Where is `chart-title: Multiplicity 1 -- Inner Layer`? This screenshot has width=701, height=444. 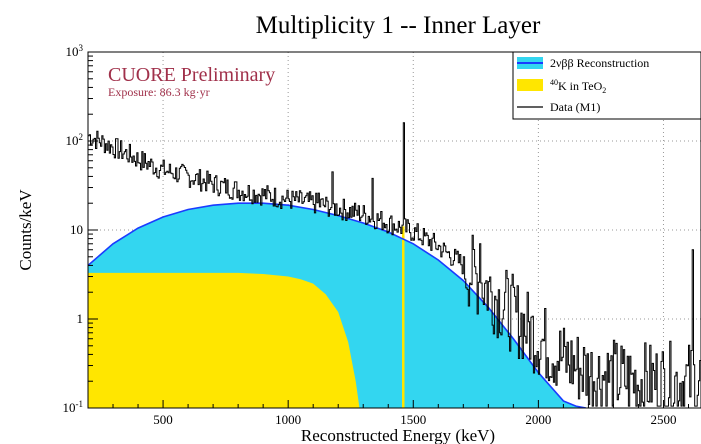 chart-title: Multiplicity 1 -- Inner Layer is located at coordinates (398, 25).